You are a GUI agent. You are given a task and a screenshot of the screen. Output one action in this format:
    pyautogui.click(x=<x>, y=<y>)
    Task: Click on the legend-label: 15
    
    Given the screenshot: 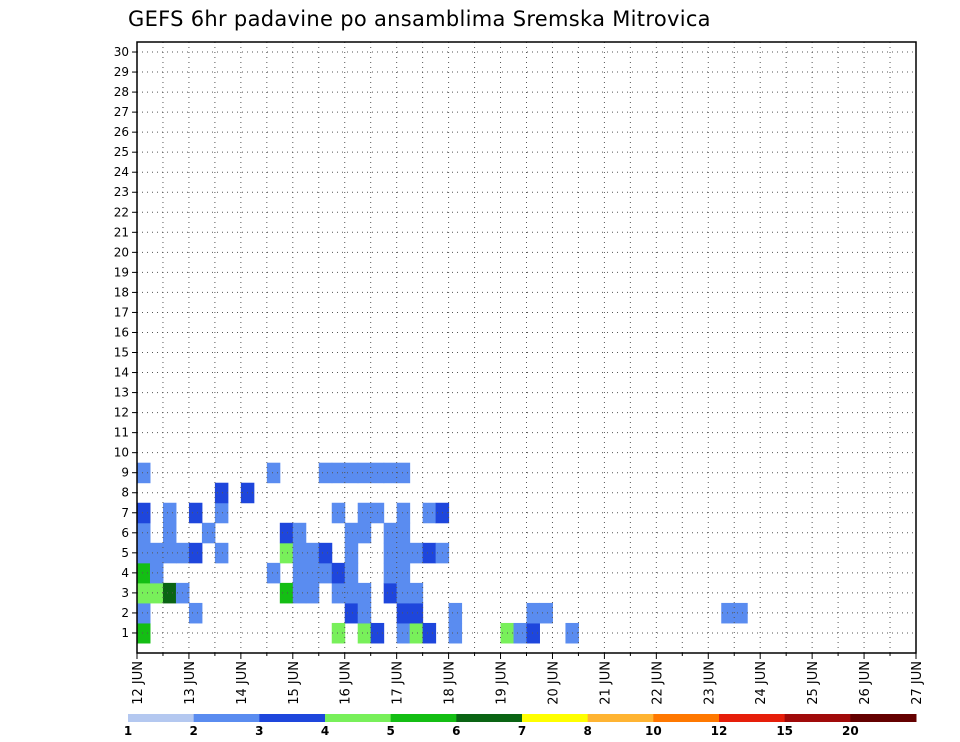 What is the action you would take?
    pyautogui.click(x=784, y=731)
    